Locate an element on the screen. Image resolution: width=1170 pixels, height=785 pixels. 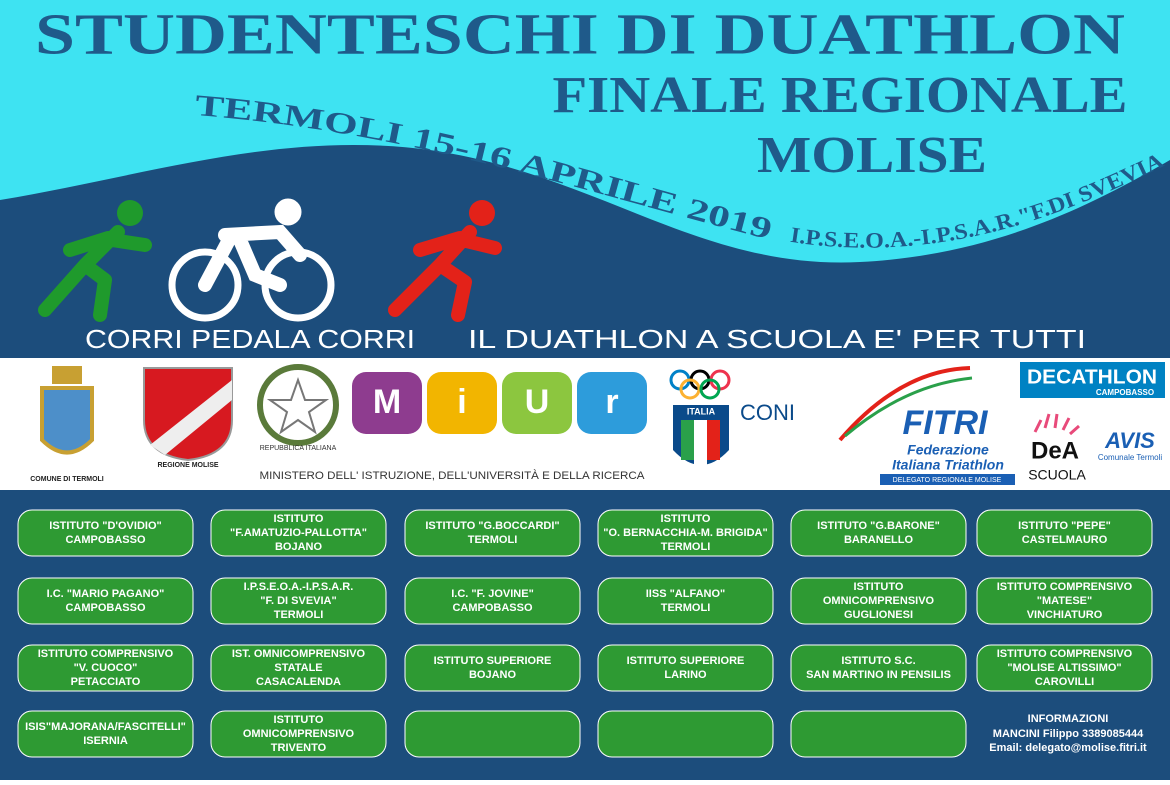
school-pill: ISTITUTO "G.BOCCARDI" TERMOLI is located at coordinates (492, 533).